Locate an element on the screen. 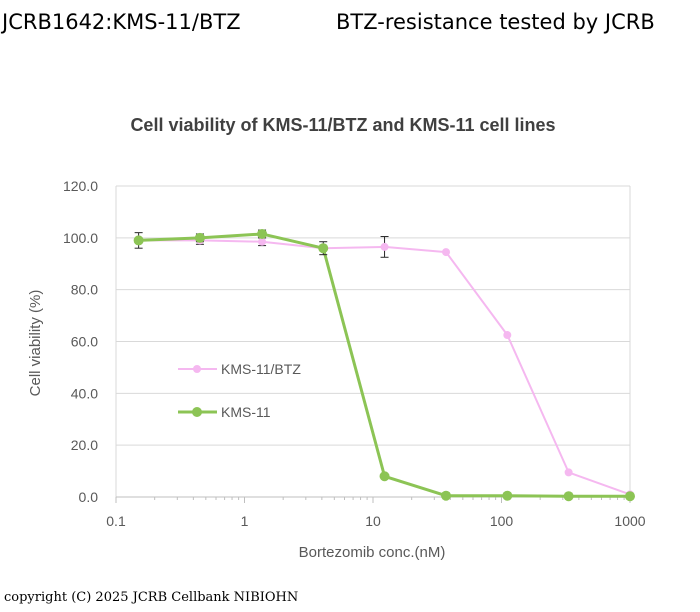 Image resolution: width=700 pixels, height=612 pixels. y-axis-label: Cell viability (%) is located at coordinates (35, 343).